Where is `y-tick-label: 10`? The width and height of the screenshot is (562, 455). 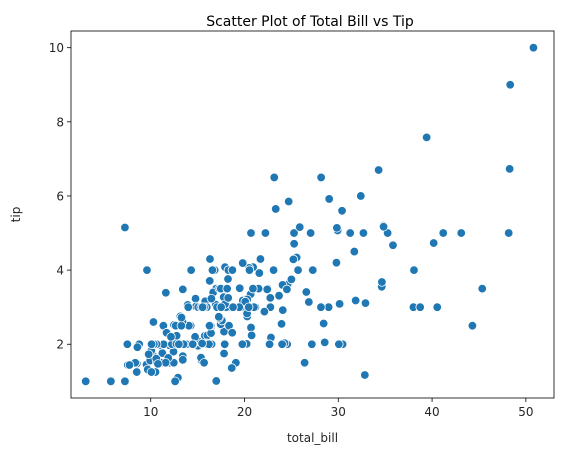
y-tick-label: 10 is located at coordinates (56, 48).